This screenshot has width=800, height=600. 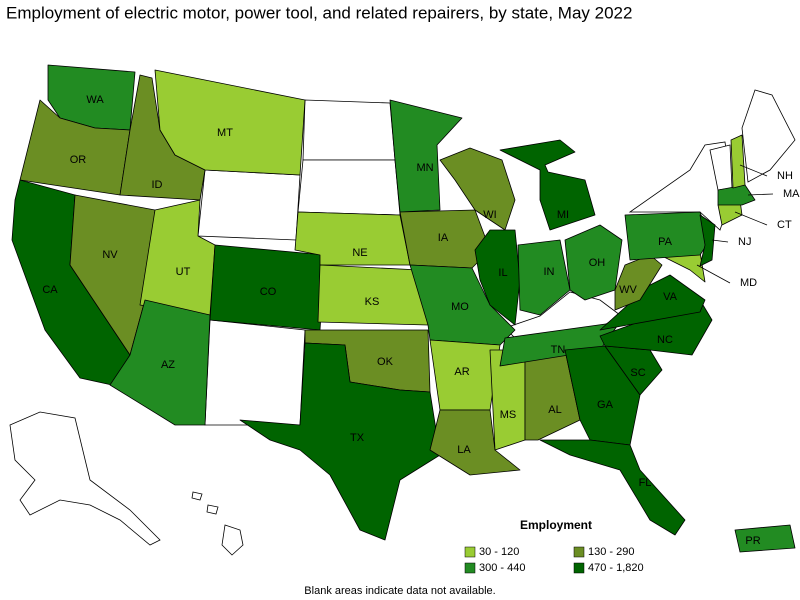 I want to click on state-label: MD, so click(x=748, y=283).